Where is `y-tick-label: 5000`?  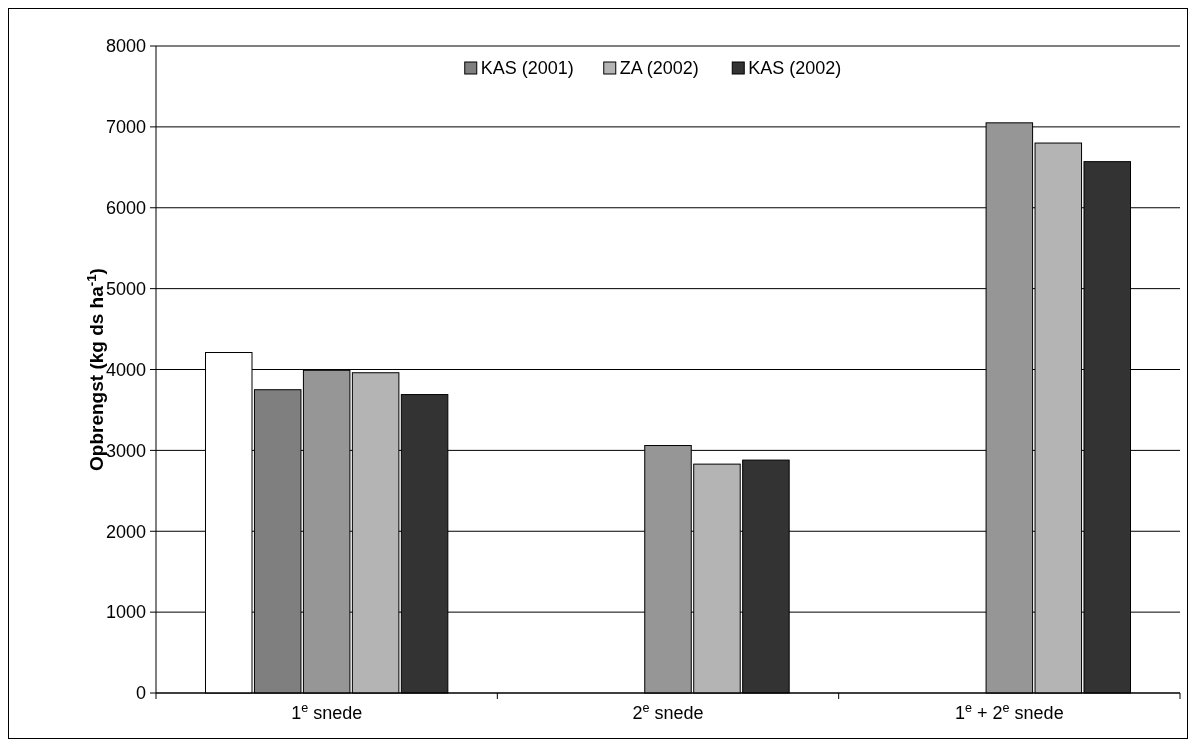 y-tick-label: 5000 is located at coordinates (125, 288).